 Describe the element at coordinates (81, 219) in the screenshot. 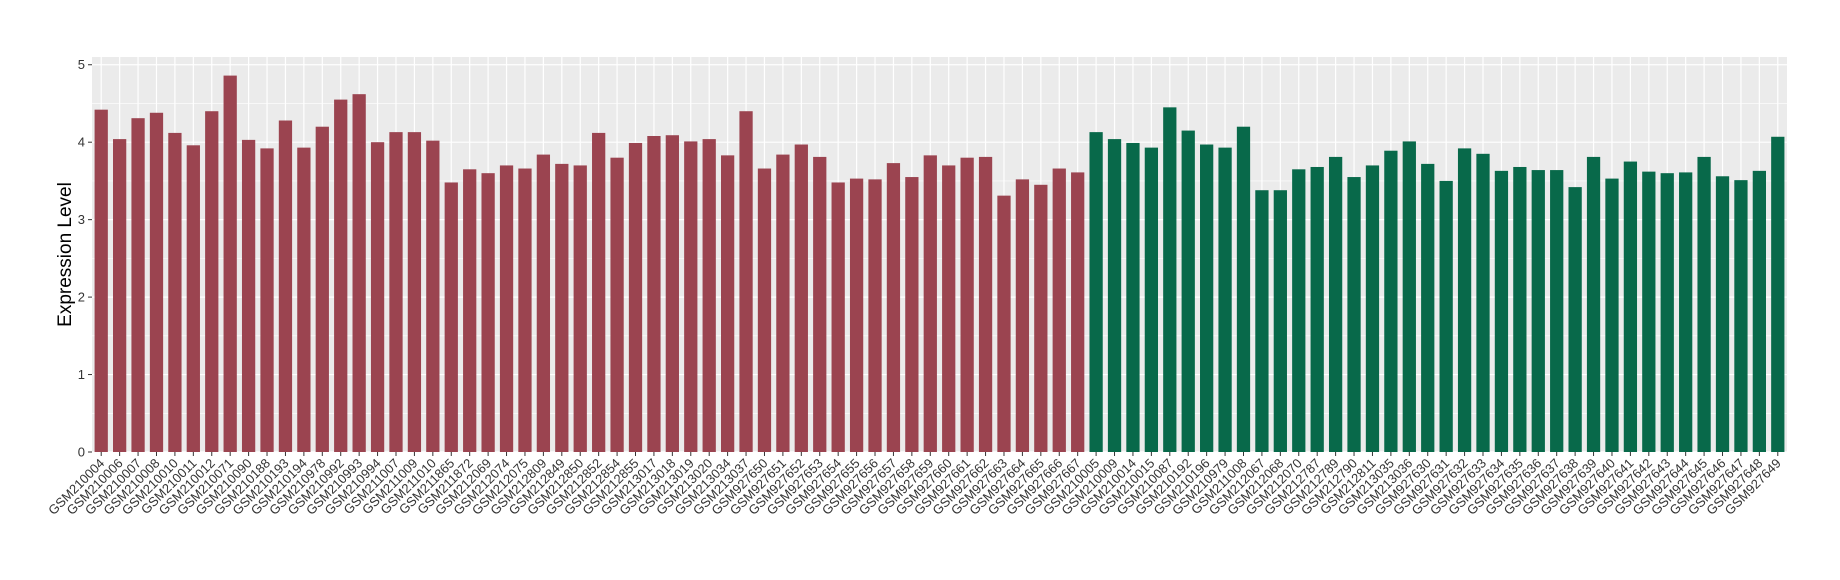

I see `y-tick-label: 3` at that location.